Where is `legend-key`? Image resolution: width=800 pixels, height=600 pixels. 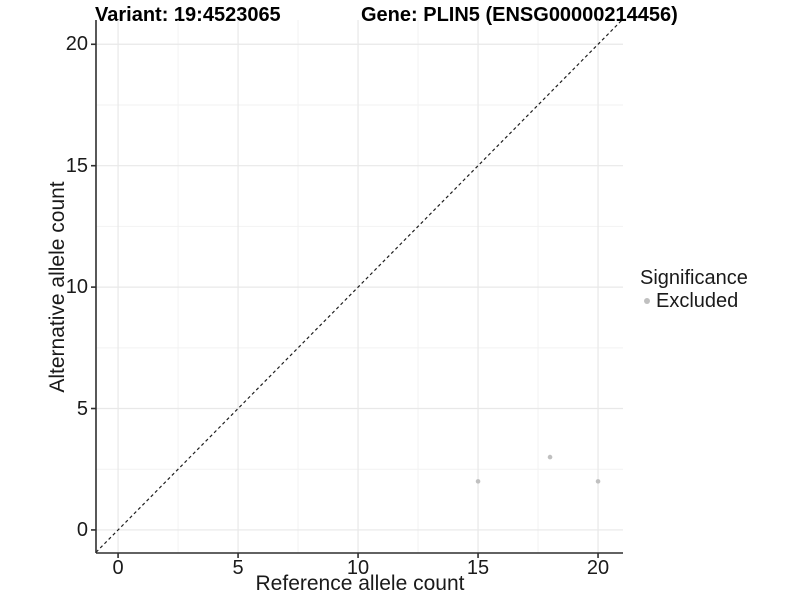 legend-key is located at coordinates (647, 301).